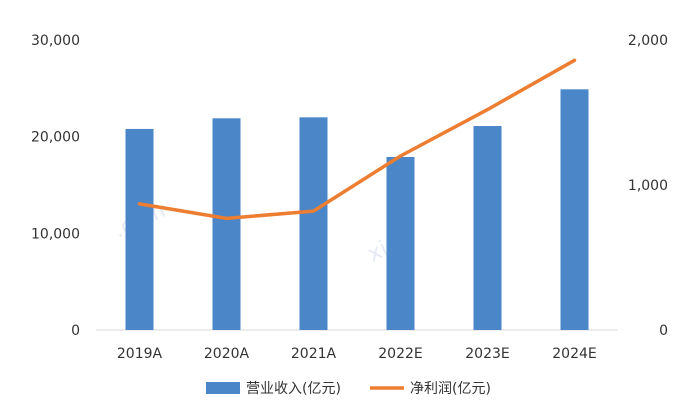  What do you see at coordinates (357, 354) in the screenshot?
I see `x-axis: 2019A 2020A 2021A 2022E 2023E 2024E` at bounding box center [357, 354].